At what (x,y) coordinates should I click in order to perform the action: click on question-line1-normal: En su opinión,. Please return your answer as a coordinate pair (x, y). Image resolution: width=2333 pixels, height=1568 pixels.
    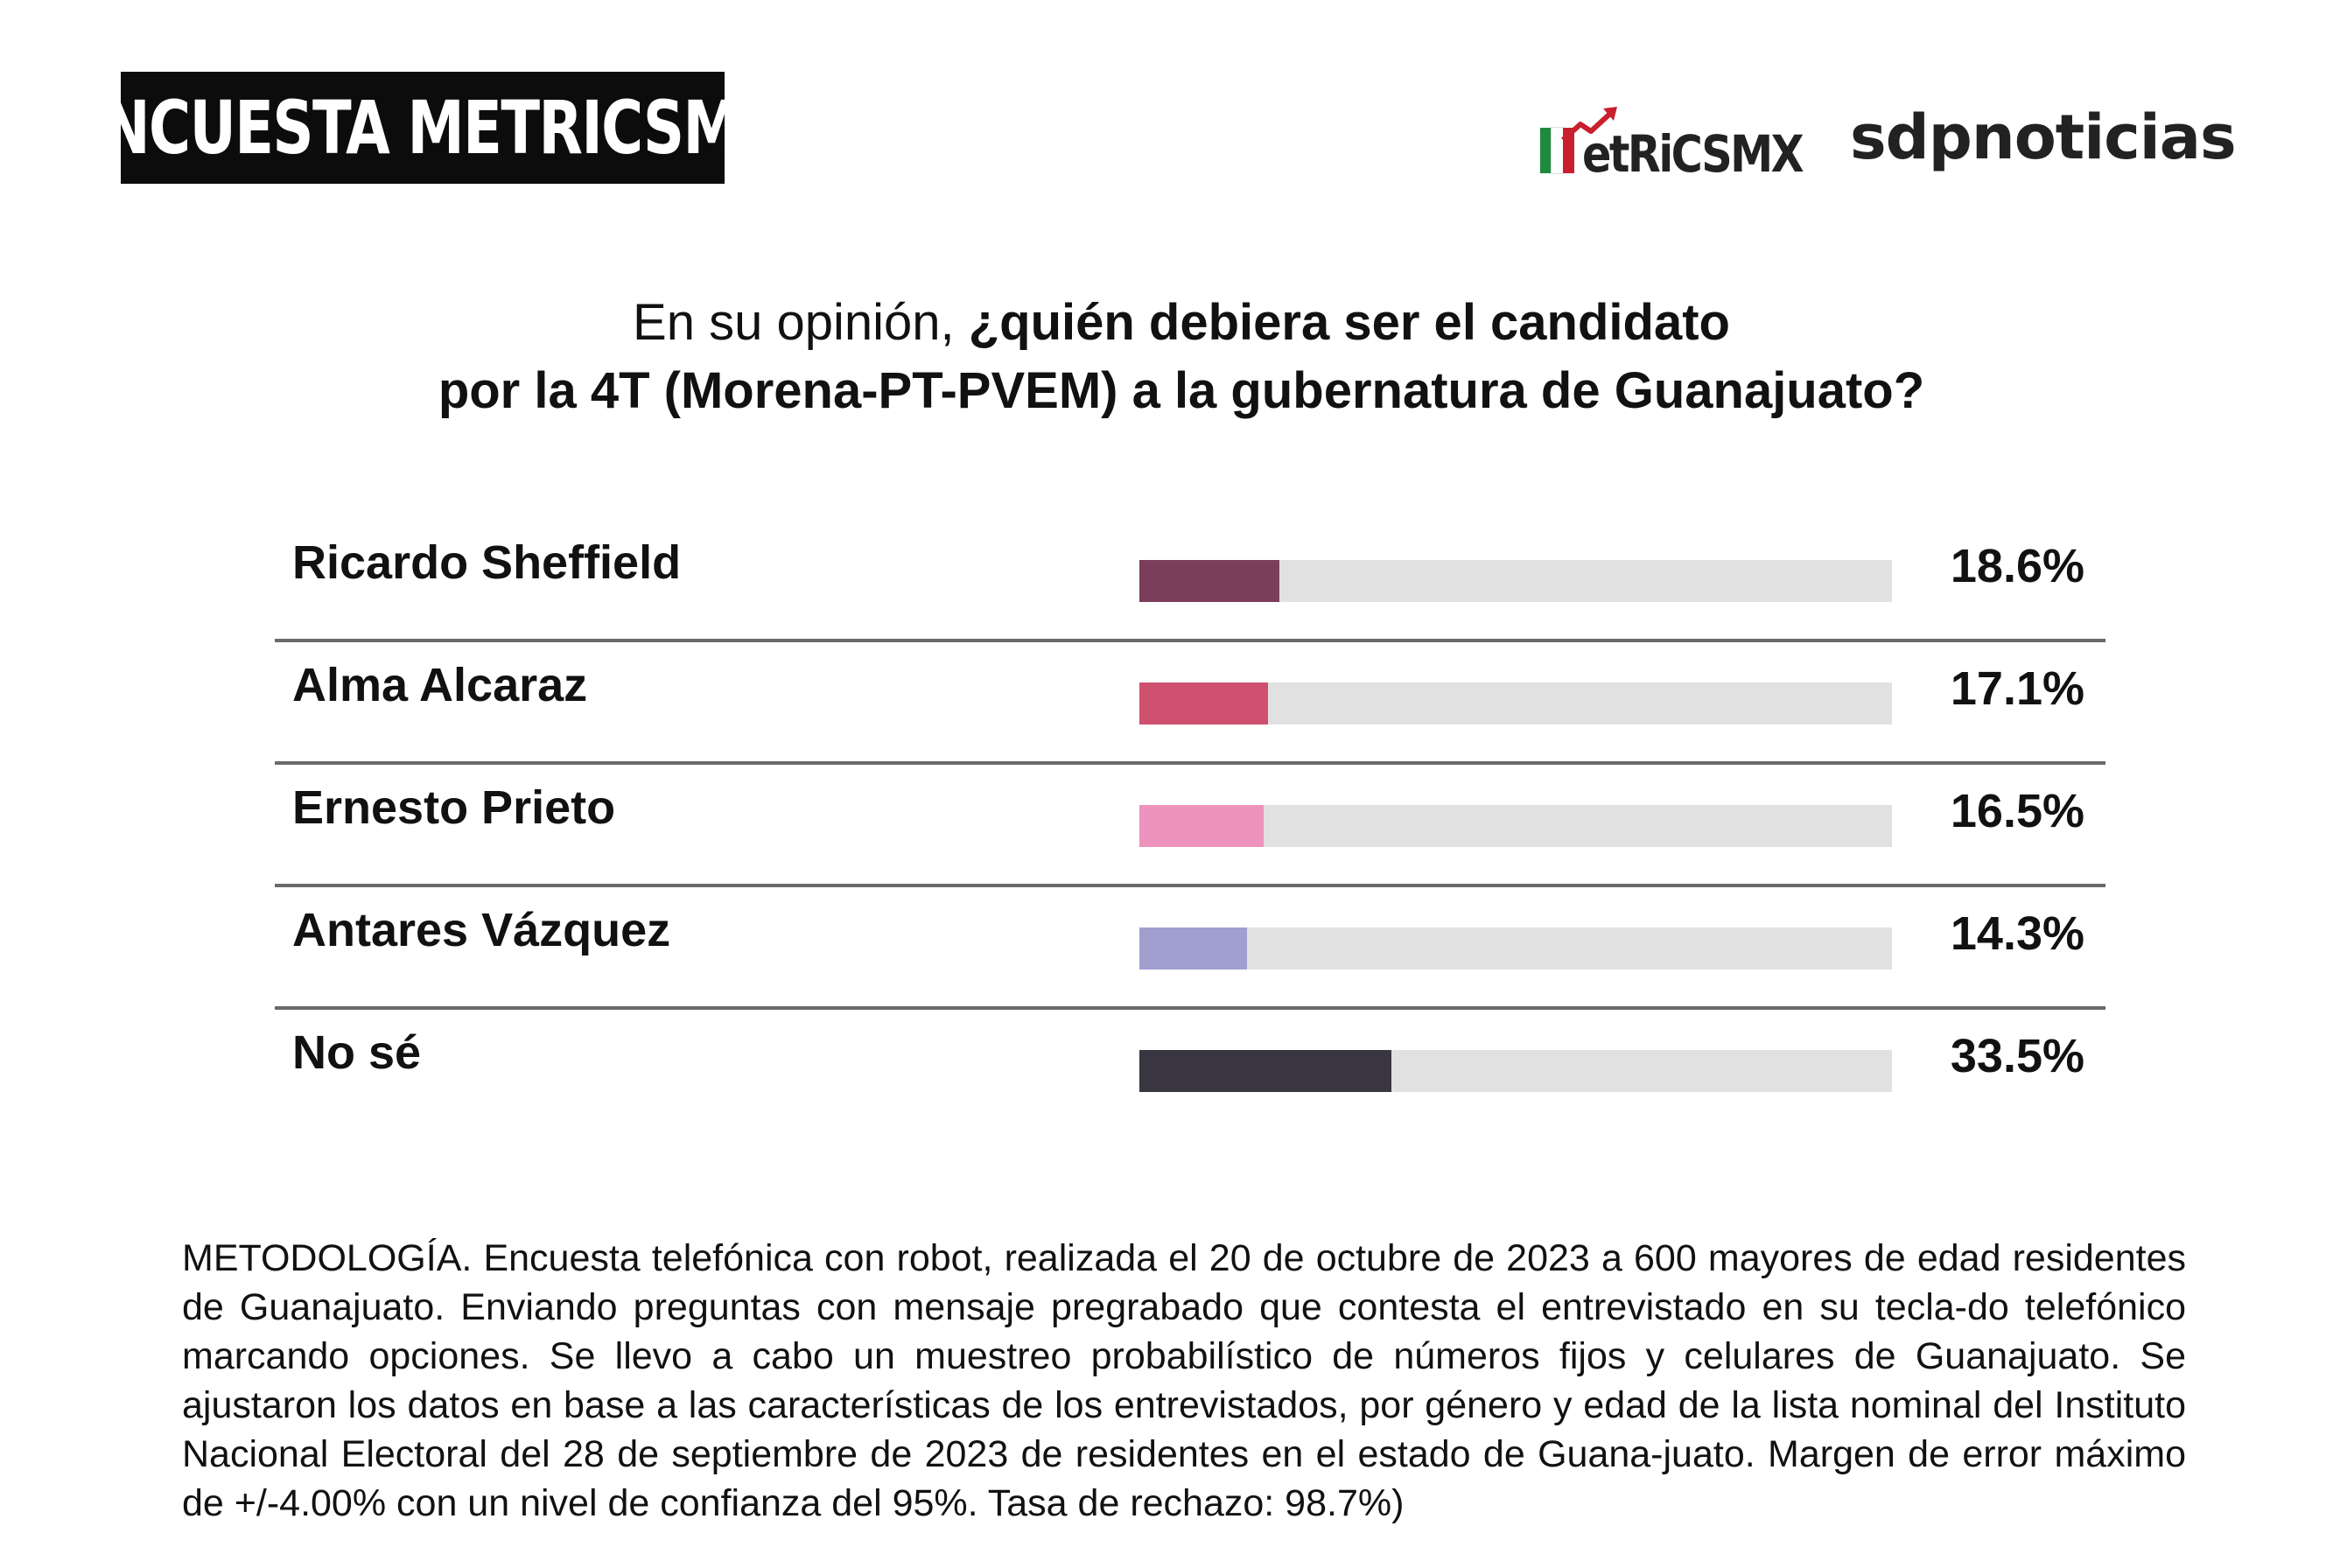
    Looking at the image, I should click on (801, 322).